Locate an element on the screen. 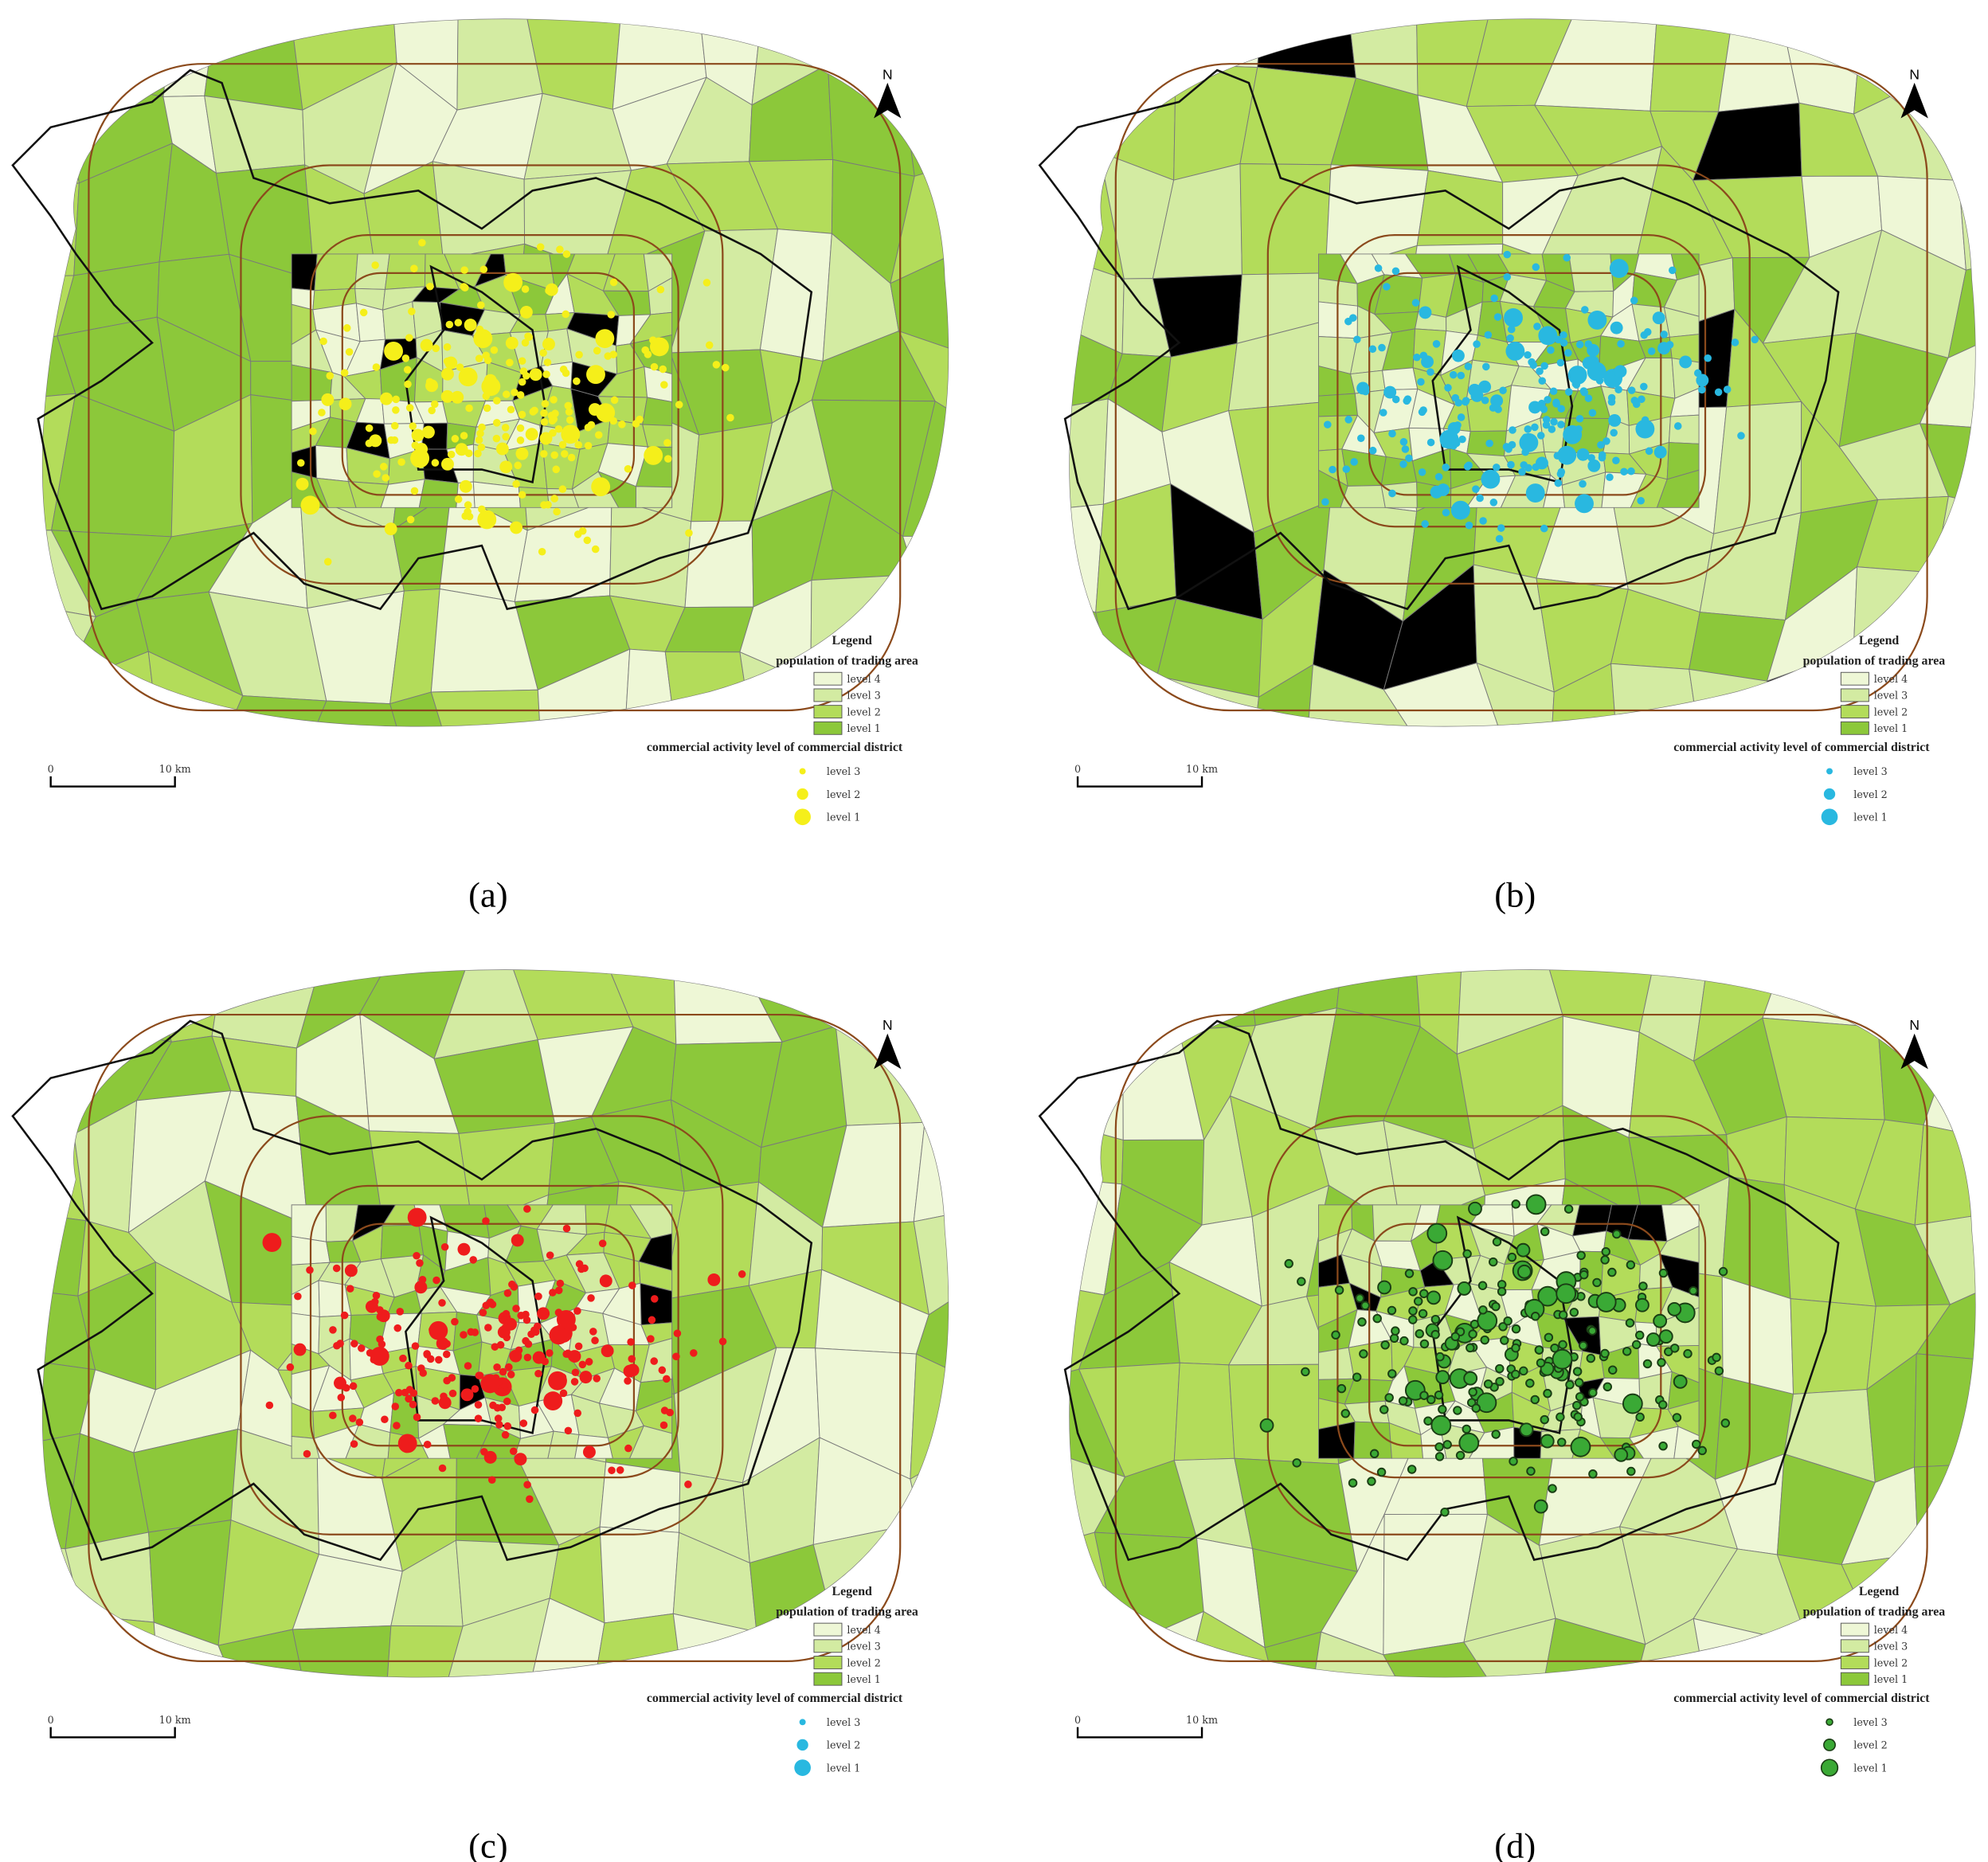 The height and width of the screenshot is (1862, 1988). ring-road is located at coordinates (1515, 384).